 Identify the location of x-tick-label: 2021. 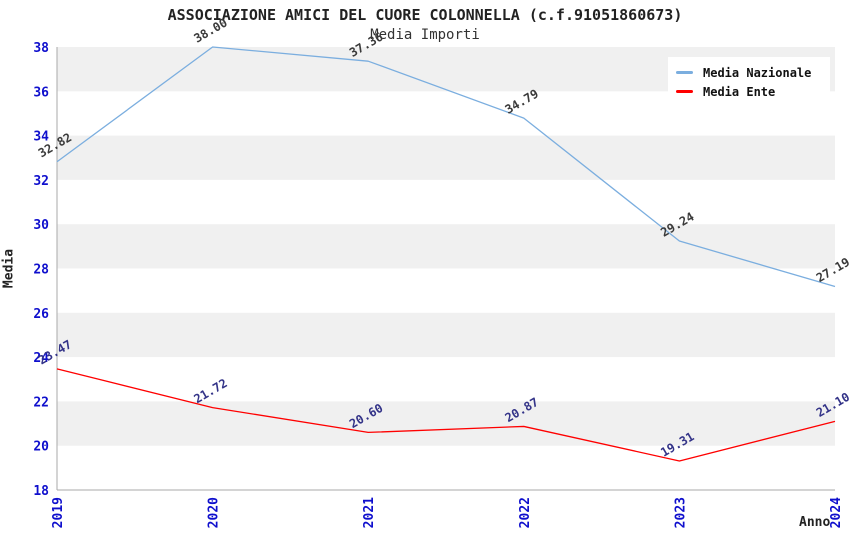
(369, 512).